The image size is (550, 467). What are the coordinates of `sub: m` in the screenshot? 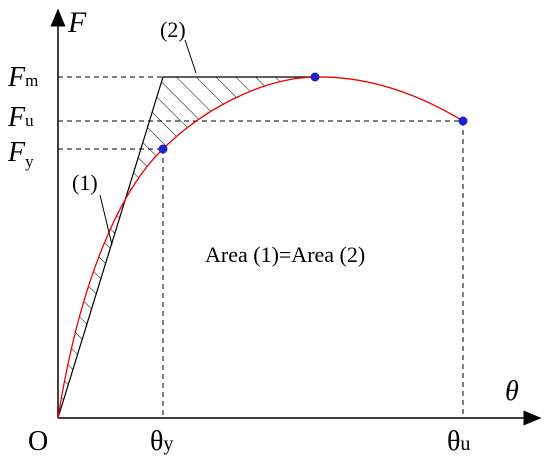 It's located at (31, 80).